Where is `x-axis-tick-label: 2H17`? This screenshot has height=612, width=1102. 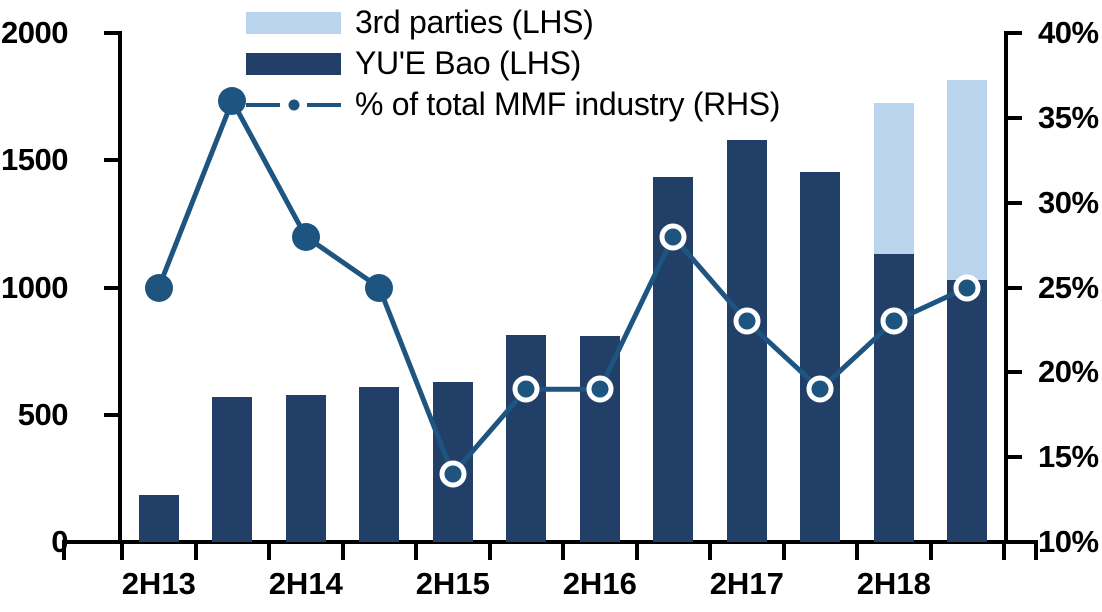 x-axis-tick-label: 2H17 is located at coordinates (746, 583).